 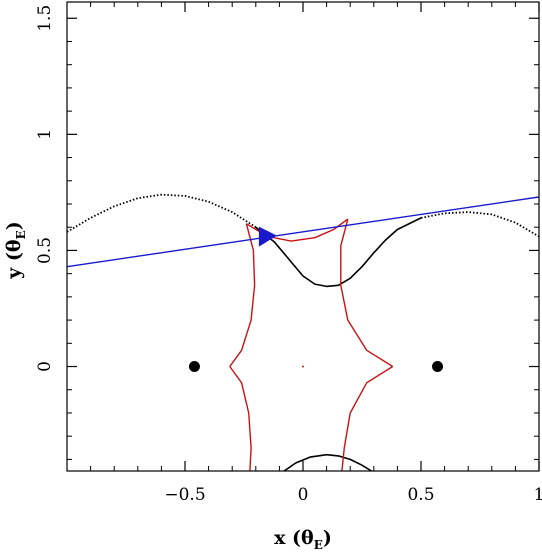 I want to click on magnification-curve-lower, so click(x=327, y=462).